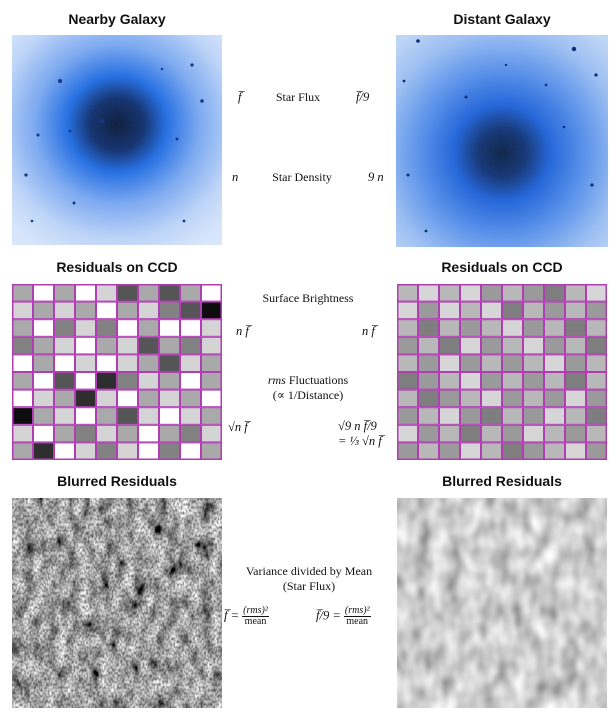 The width and height of the screenshot is (616, 716). Describe the element at coordinates (255, 616) in the screenshot. I see `equation-left-fraction: (rms)² mean` at that location.